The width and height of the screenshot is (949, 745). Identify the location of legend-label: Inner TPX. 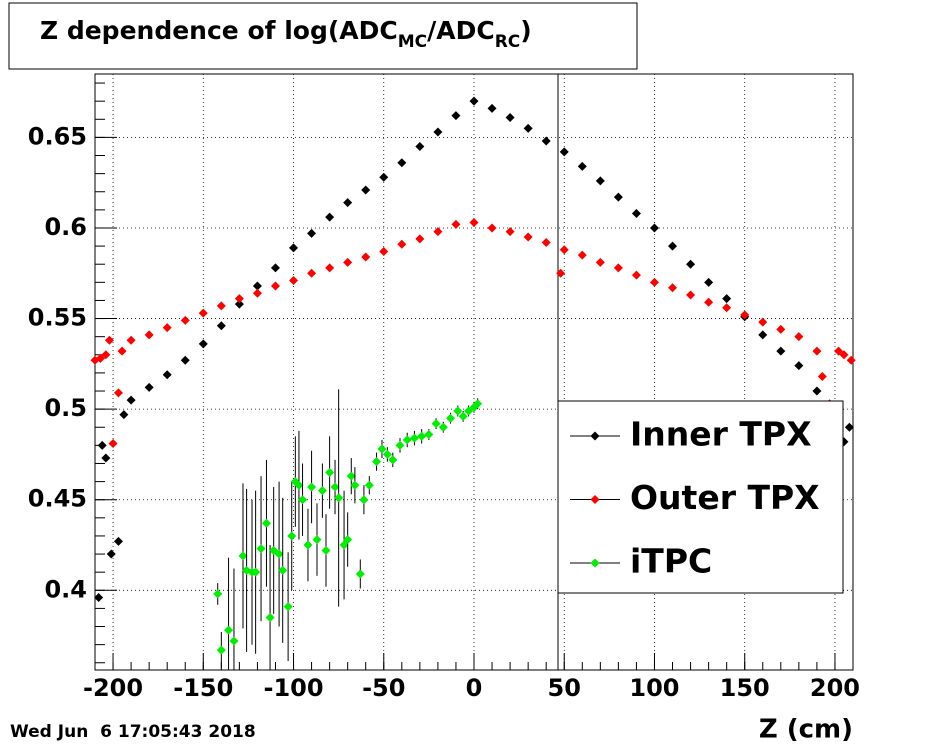
(721, 434).